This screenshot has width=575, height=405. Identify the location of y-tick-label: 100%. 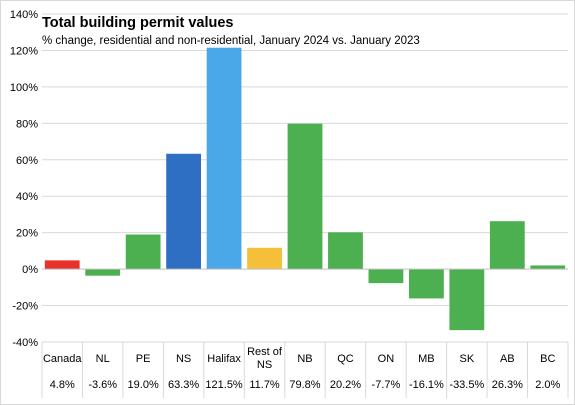
(24, 88).